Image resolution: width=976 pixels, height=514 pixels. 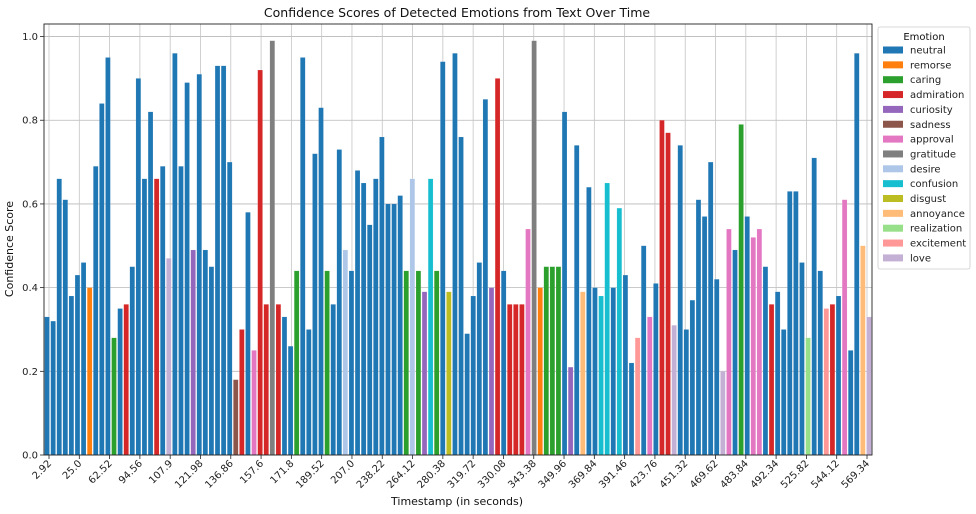 What do you see at coordinates (893, 80) in the screenshot?
I see `legend-swatch-caring` at bounding box center [893, 80].